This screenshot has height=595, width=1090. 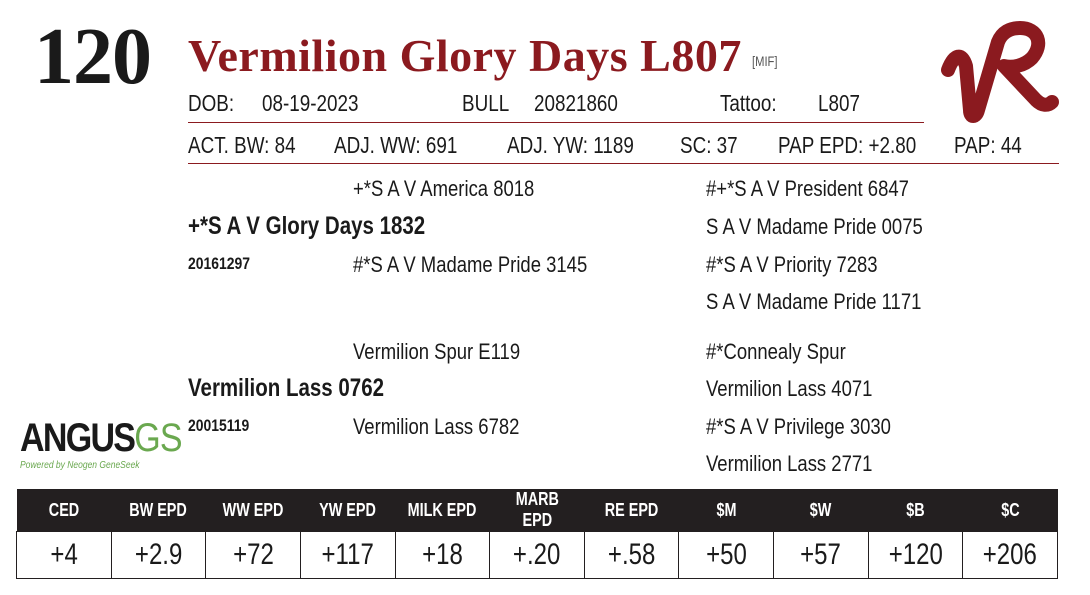 I want to click on stat-pap: PAP: 44, so click(x=988, y=145).